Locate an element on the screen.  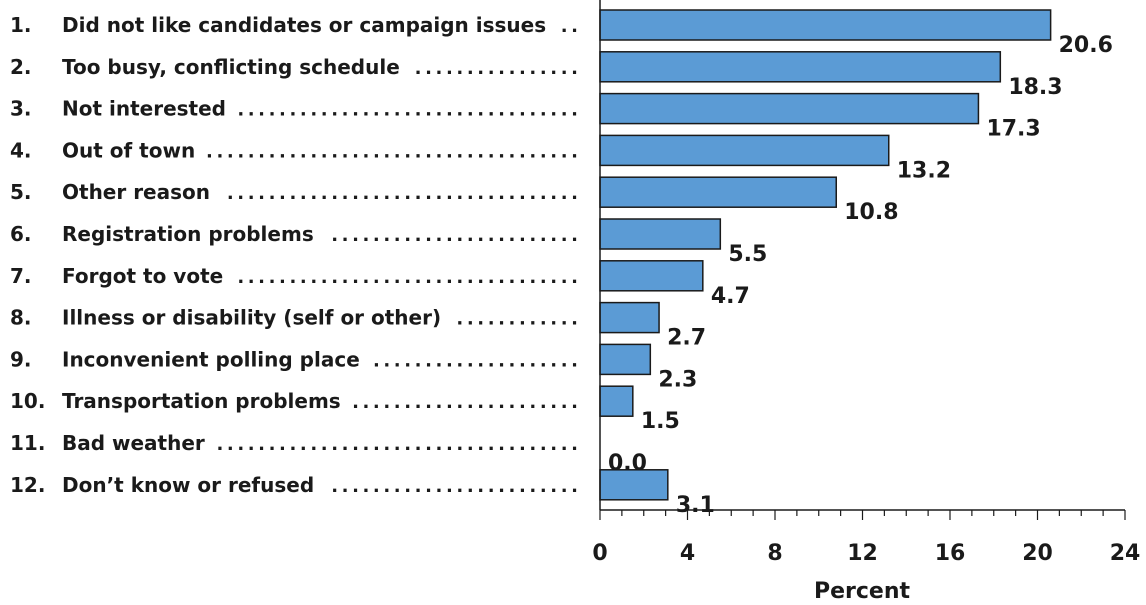
category-label: Bad weather is located at coordinates (133, 443).